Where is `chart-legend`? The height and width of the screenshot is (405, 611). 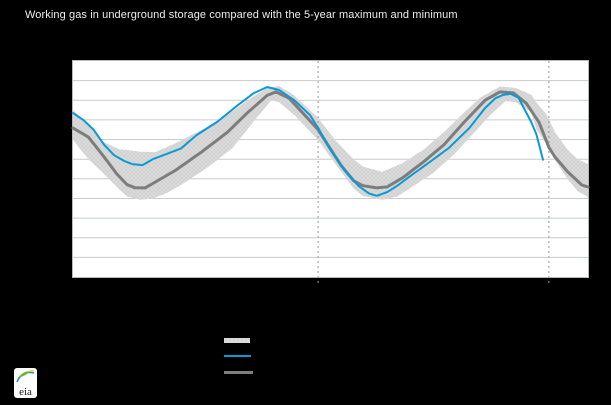
chart-legend is located at coordinates (309, 356).